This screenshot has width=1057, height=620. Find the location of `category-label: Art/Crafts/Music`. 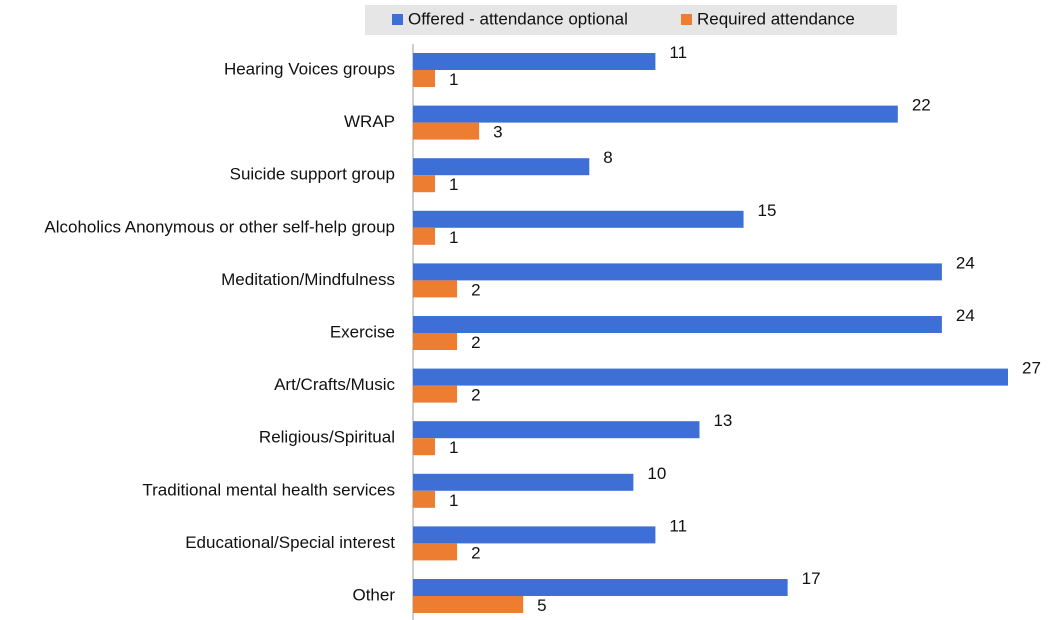

category-label: Art/Crafts/Music is located at coordinates (334, 384).